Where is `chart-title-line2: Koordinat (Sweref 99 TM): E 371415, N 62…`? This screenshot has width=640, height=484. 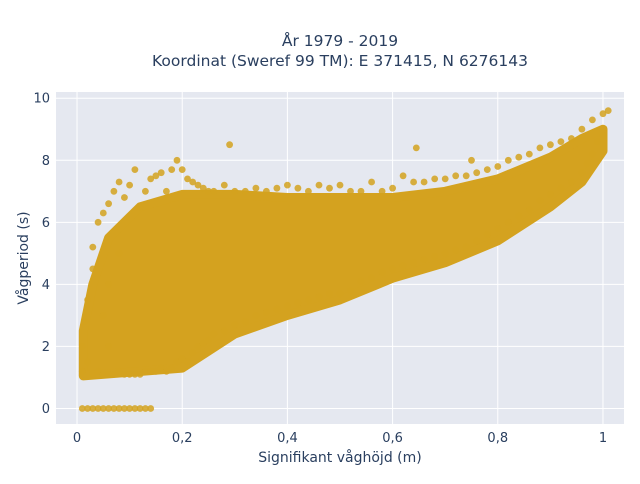
chart-title-line2: Koordinat (Sweref 99 TM): E 371415, N 62… is located at coordinates (340, 61).